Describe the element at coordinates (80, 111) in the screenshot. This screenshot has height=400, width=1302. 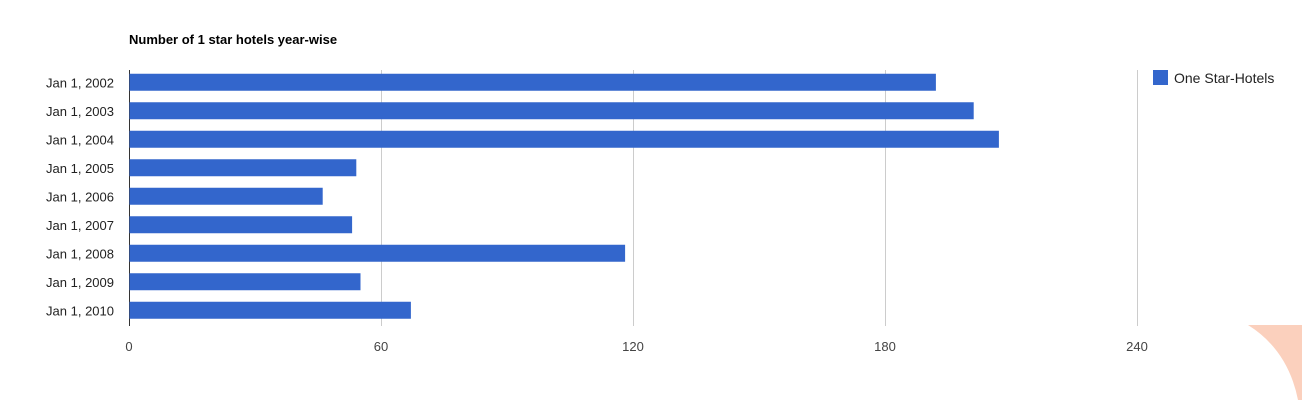
I see `category-label-2: Jan 1, 2003` at that location.